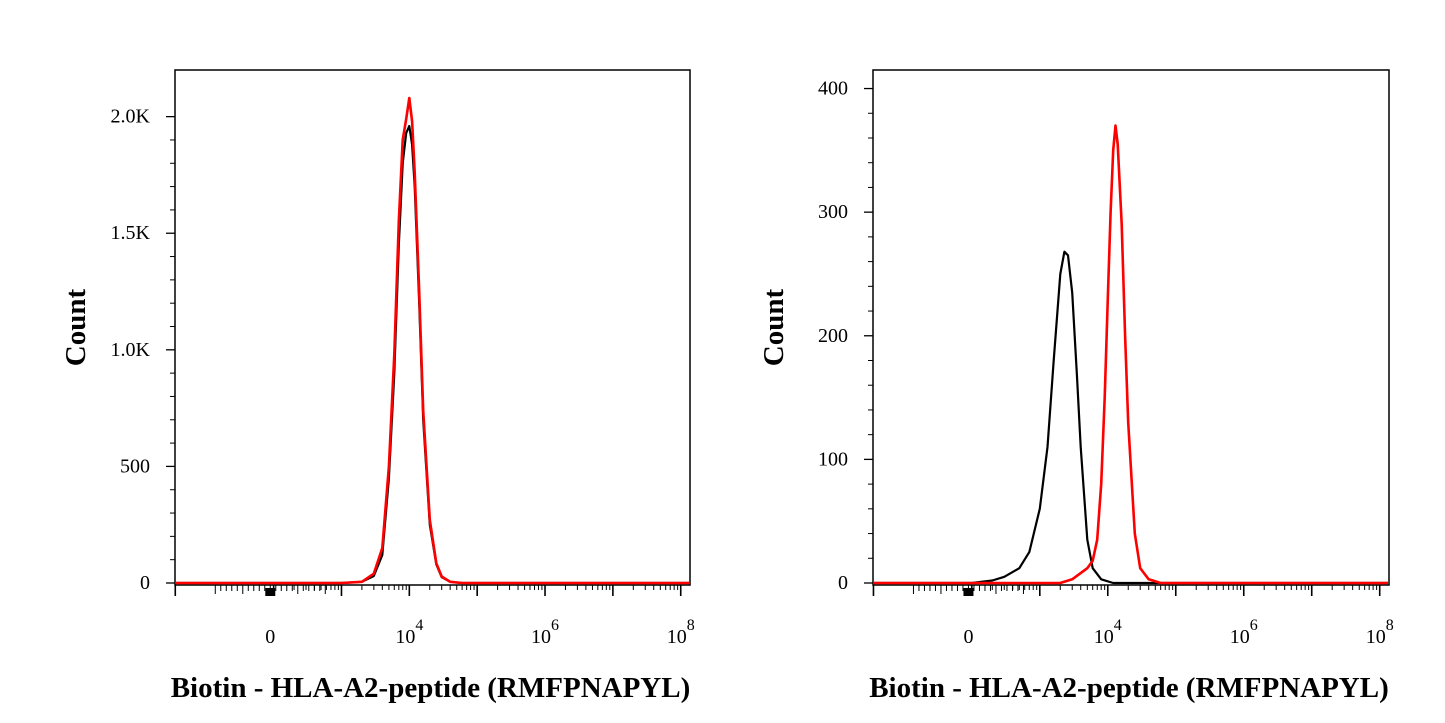 This screenshot has height=723, width=1445. What do you see at coordinates (135, 466) in the screenshot?
I see `y-tick-label: 500` at bounding box center [135, 466].